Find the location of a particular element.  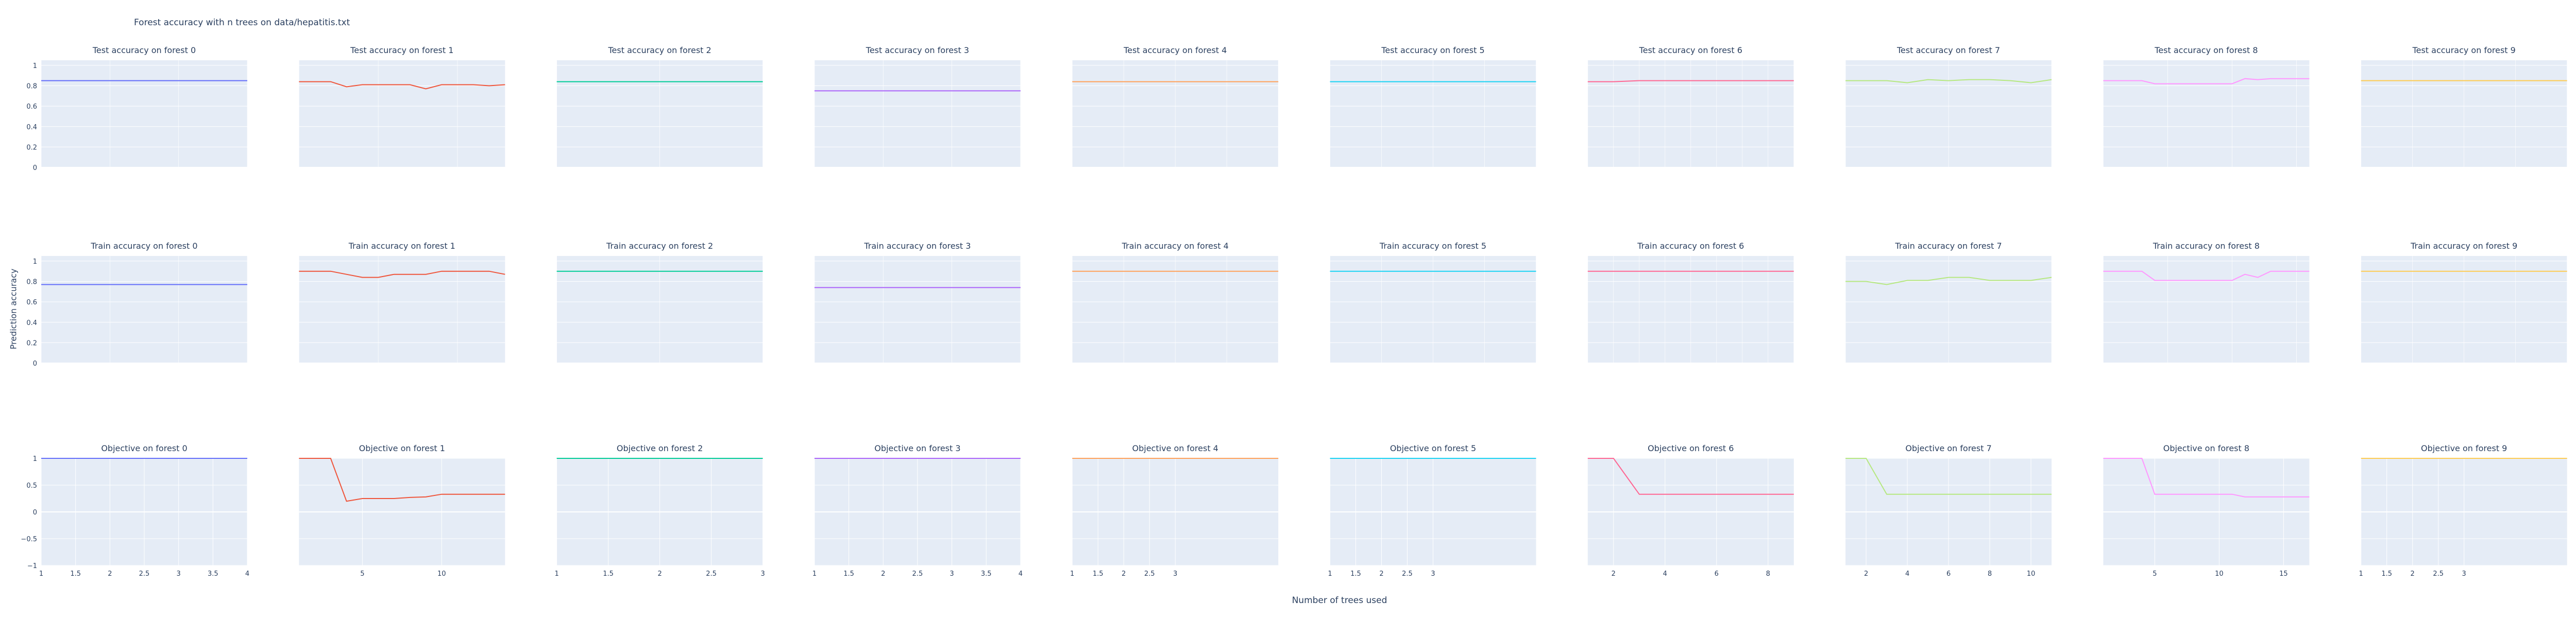

subplot-16: Train accuracy on forest 6 is located at coordinates (1690, 302).